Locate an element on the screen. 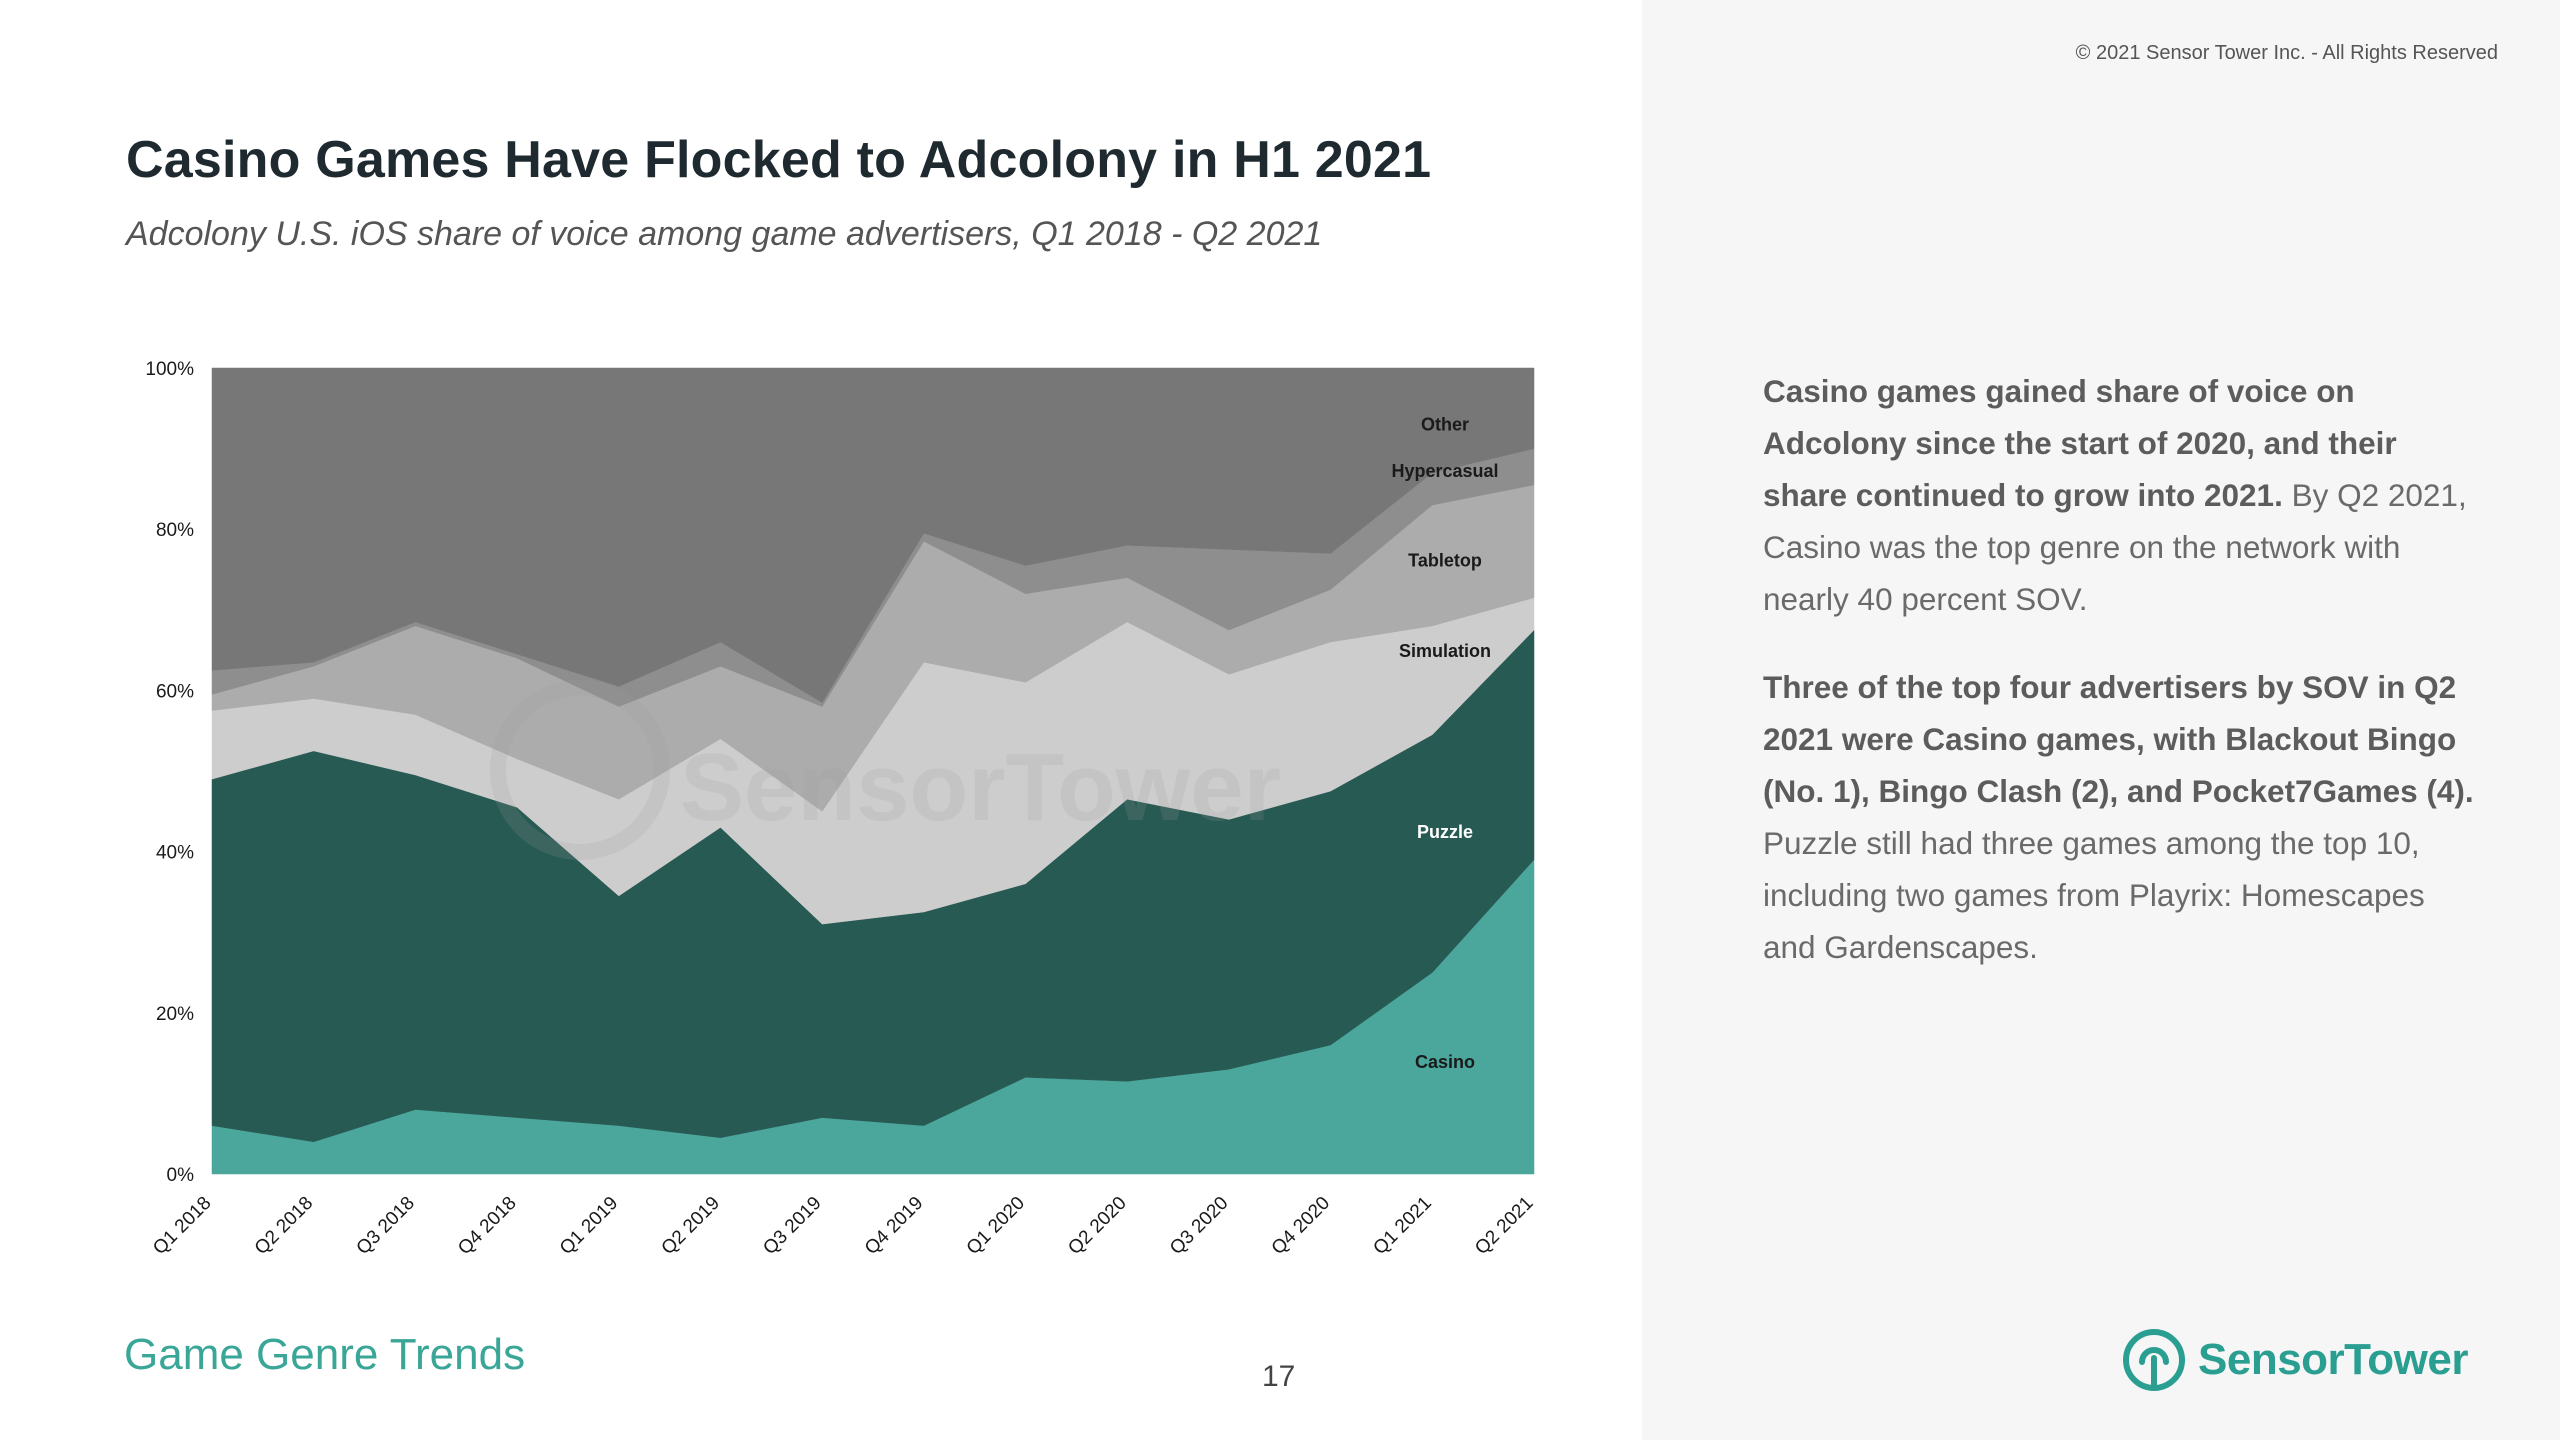  series-label-casino: Casino is located at coordinates (1445, 1062).